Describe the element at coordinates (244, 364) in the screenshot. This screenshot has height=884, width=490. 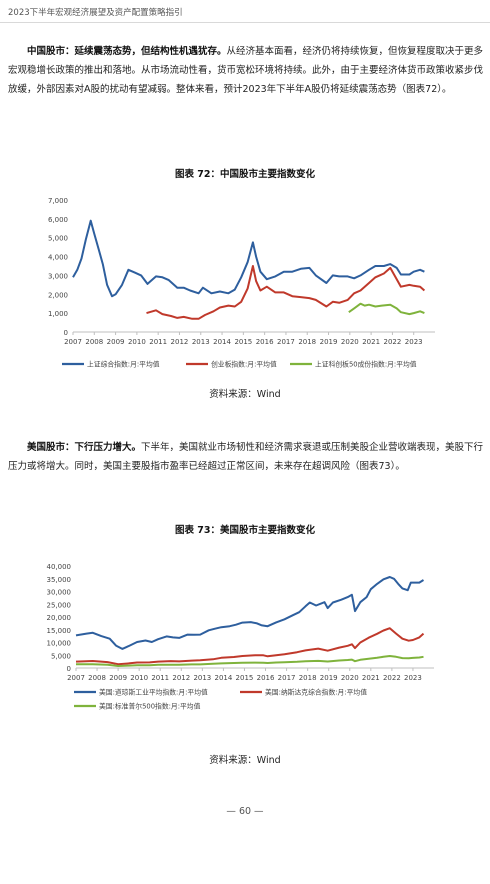
I see `legend-label: 创业板指数:月:平均值` at that location.